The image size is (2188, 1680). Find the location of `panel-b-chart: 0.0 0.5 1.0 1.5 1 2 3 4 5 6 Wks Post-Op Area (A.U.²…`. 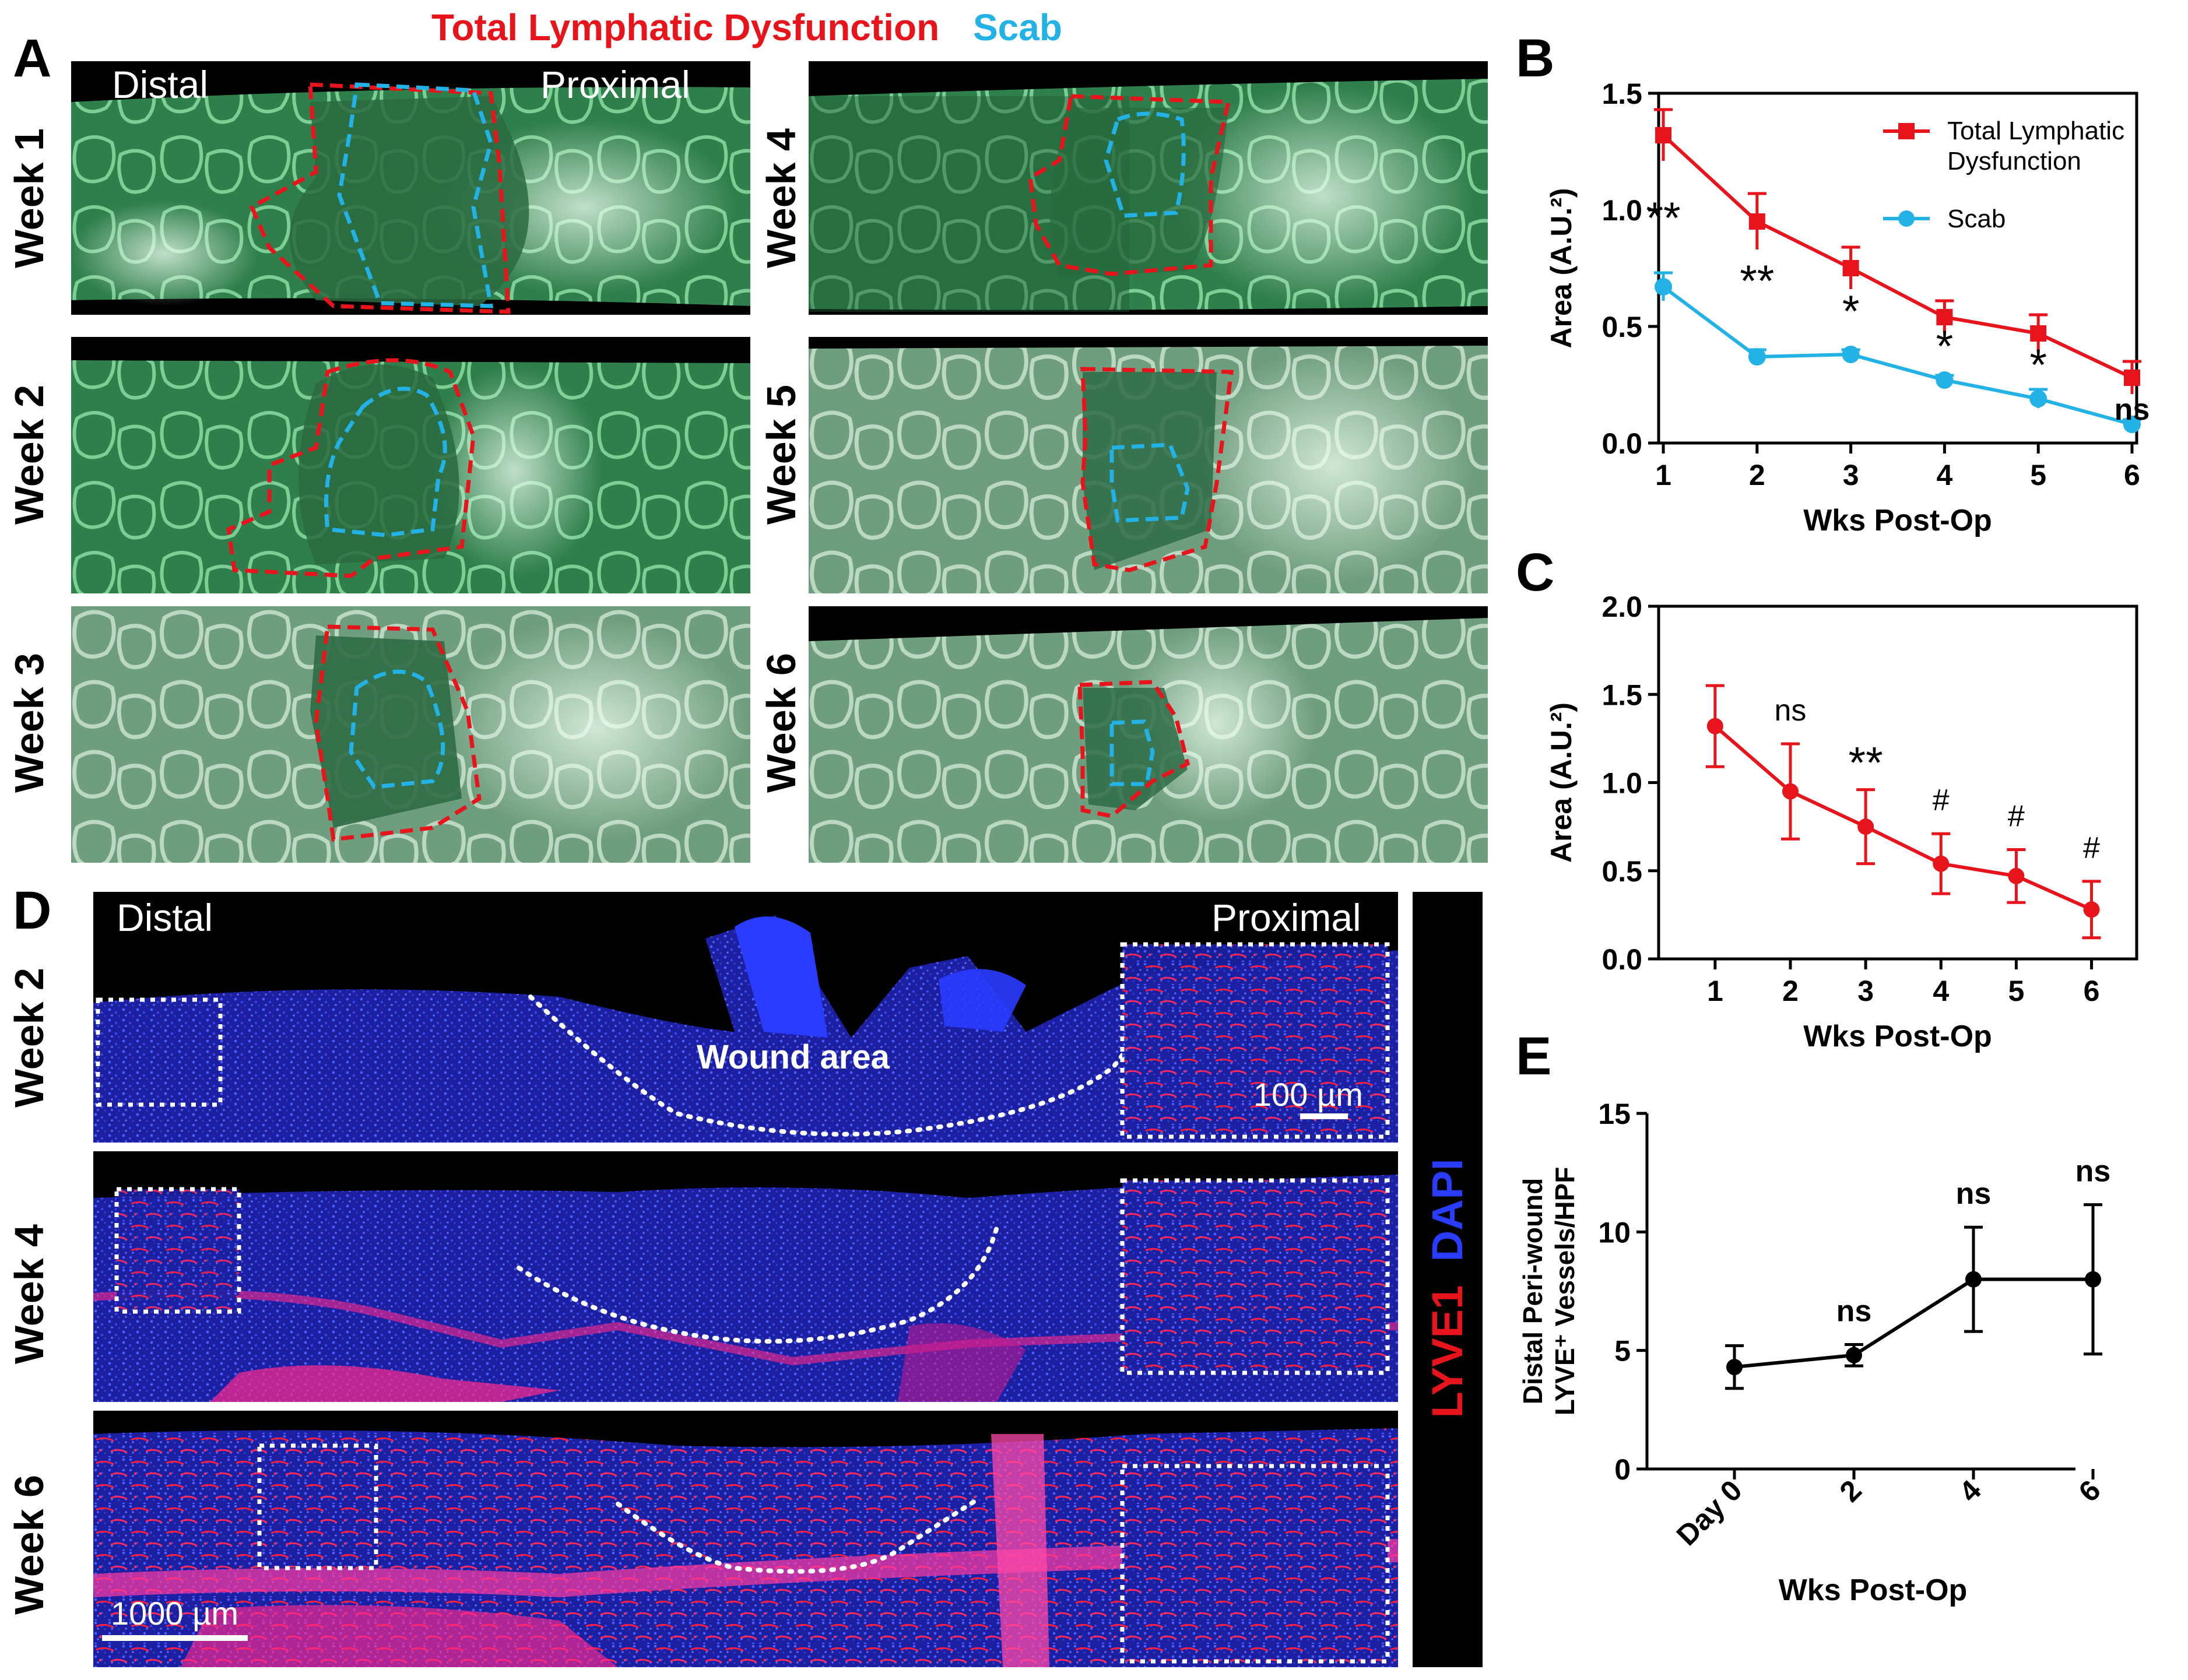

panel-b-chart: 0.0 0.5 1.0 1.5 1 2 3 4 5 6 Wks Post-Op Area (A.U.²… is located at coordinates (1847, 307).